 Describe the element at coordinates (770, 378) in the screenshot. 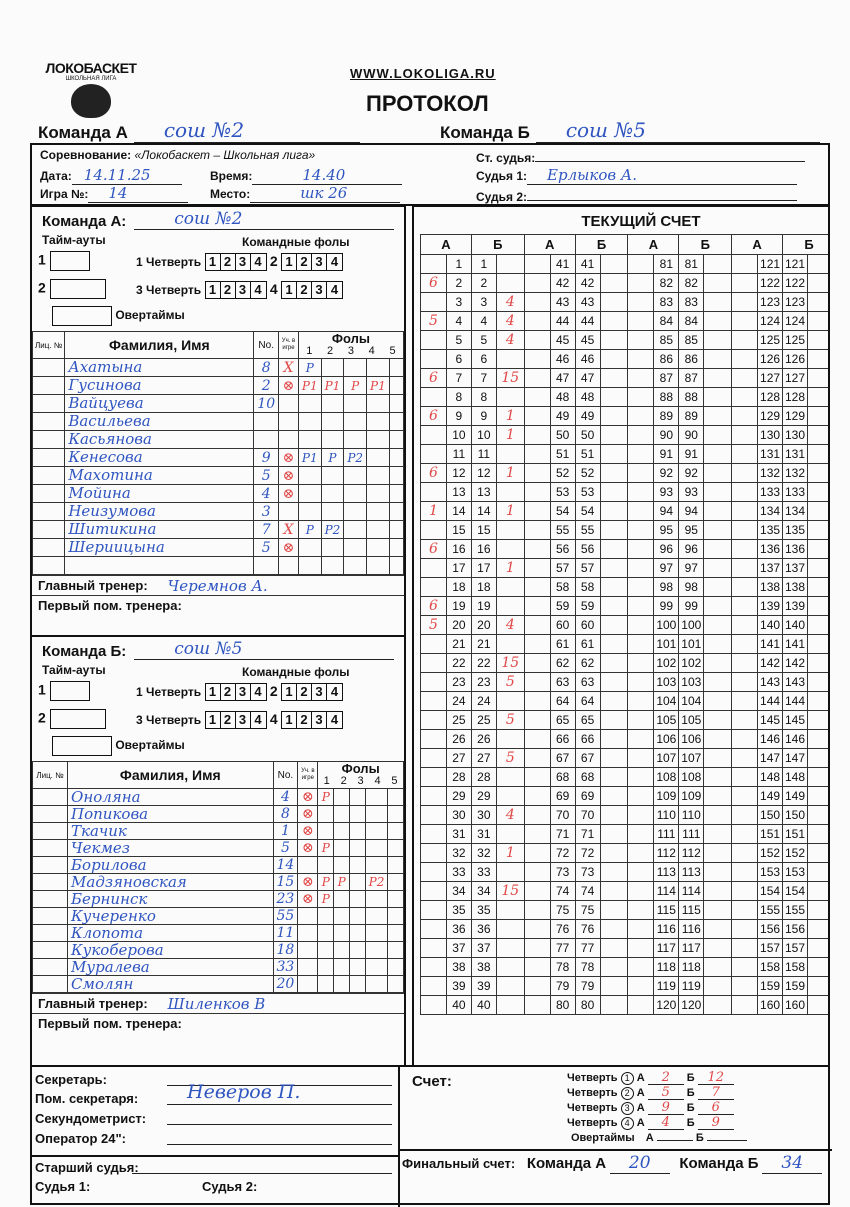

I see `score-a-cell: 127` at that location.